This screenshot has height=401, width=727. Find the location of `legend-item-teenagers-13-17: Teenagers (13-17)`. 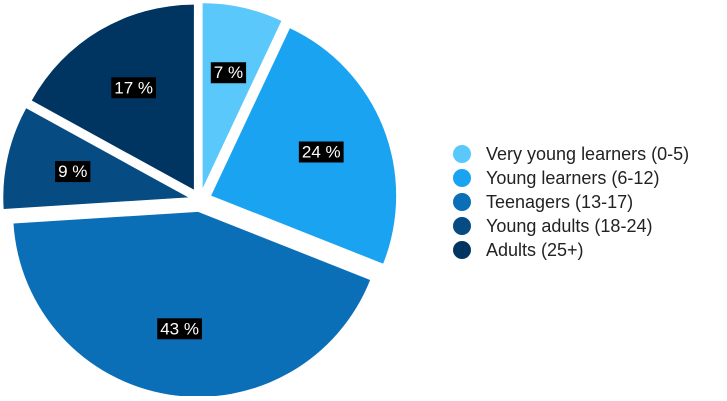

legend-item-teenagers-13-17: Teenagers (13-17) is located at coordinates (543, 202).